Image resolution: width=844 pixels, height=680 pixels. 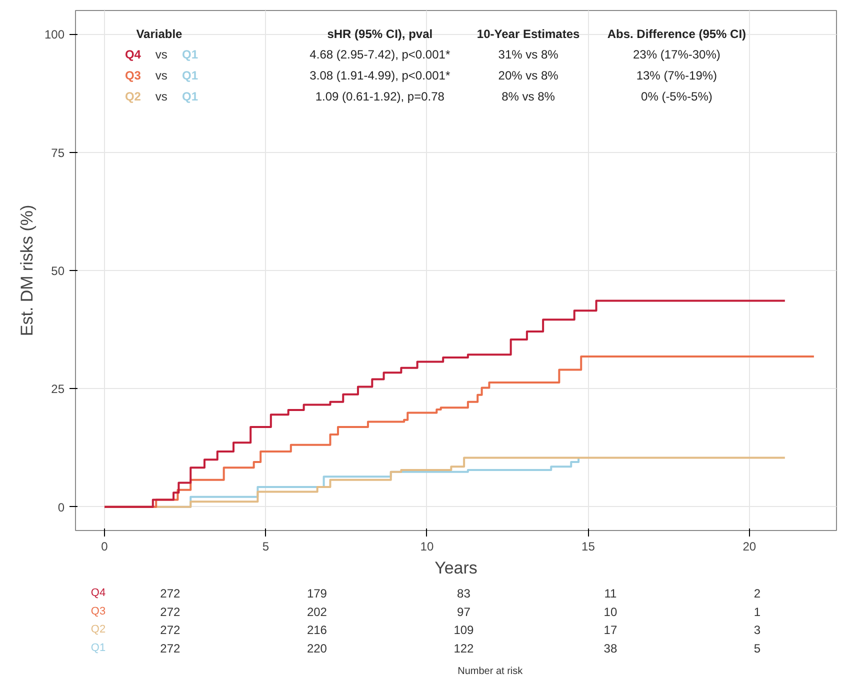 I want to click on annotation: 3.08 (1.91-4.99), p<0.001*, so click(x=380, y=75).